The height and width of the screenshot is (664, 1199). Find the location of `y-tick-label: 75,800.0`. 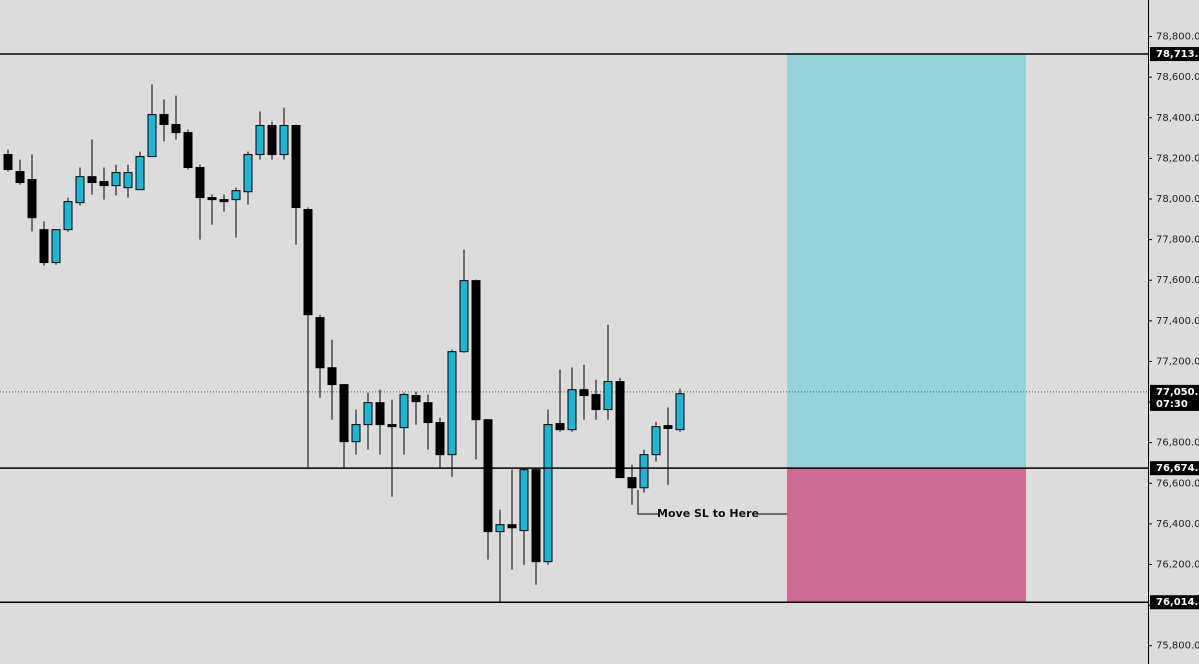

y-tick-label: 75,800.0 is located at coordinates (1177, 646).